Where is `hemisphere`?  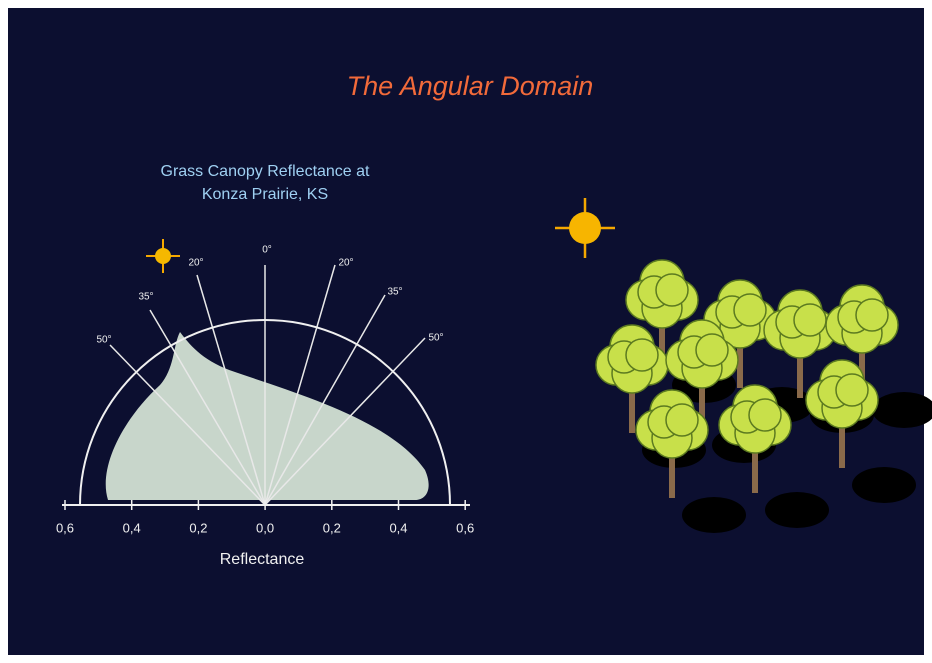
hemisphere is located at coordinates (265, 412).